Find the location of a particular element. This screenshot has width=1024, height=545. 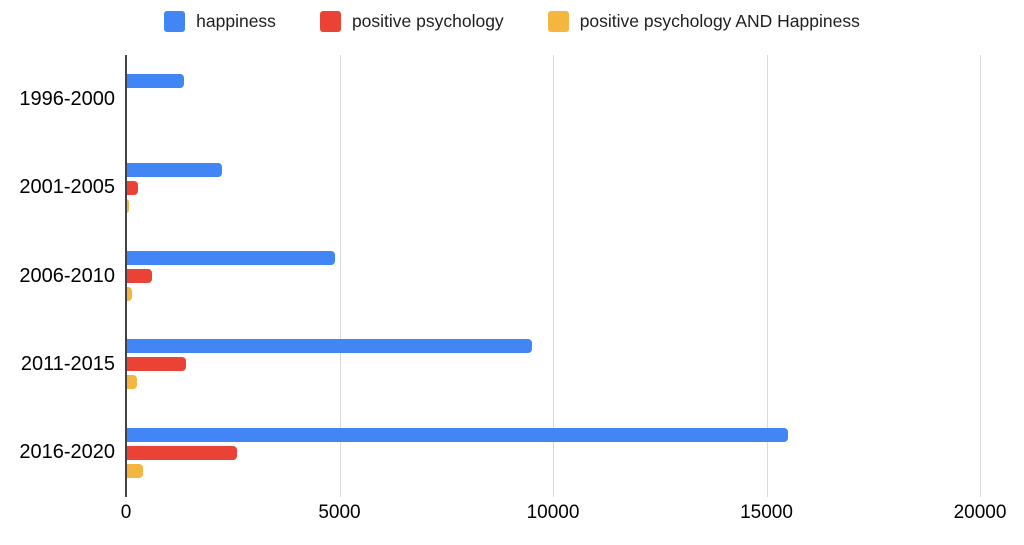

x-tick-label: 5000 is located at coordinates (339, 512).